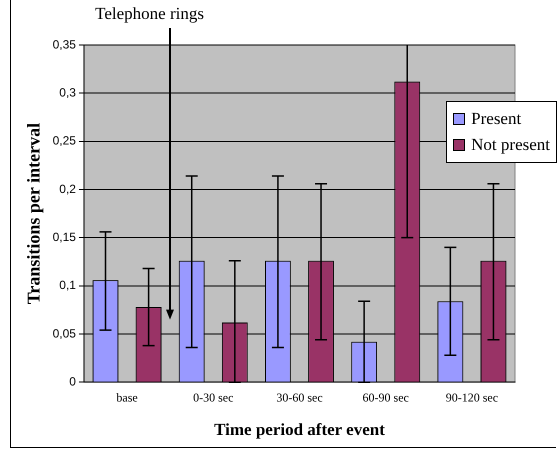  Describe the element at coordinates (299, 397) in the screenshot. I see `x-tick-label: 30-60 sec` at that location.